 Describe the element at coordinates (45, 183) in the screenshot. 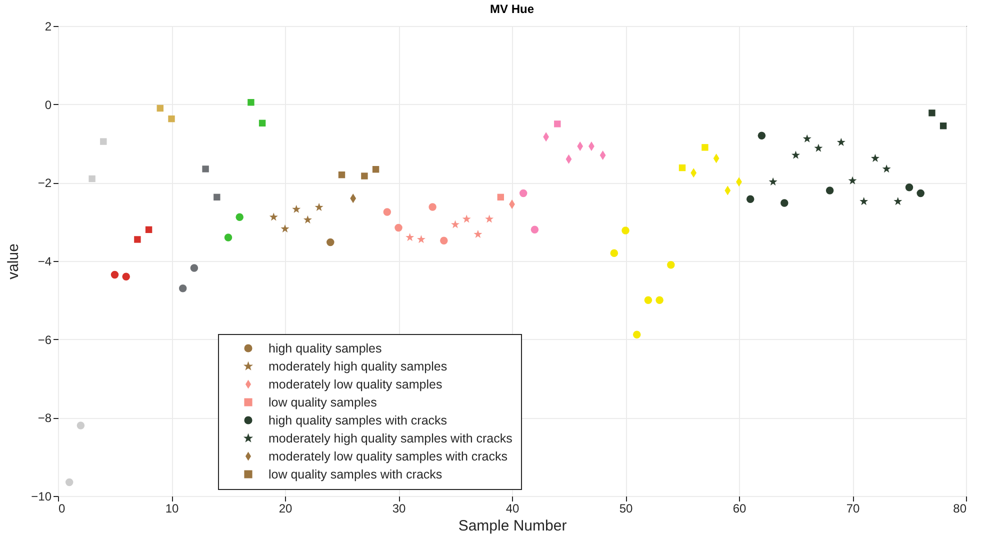

I see `y-tick-label: −2` at that location.